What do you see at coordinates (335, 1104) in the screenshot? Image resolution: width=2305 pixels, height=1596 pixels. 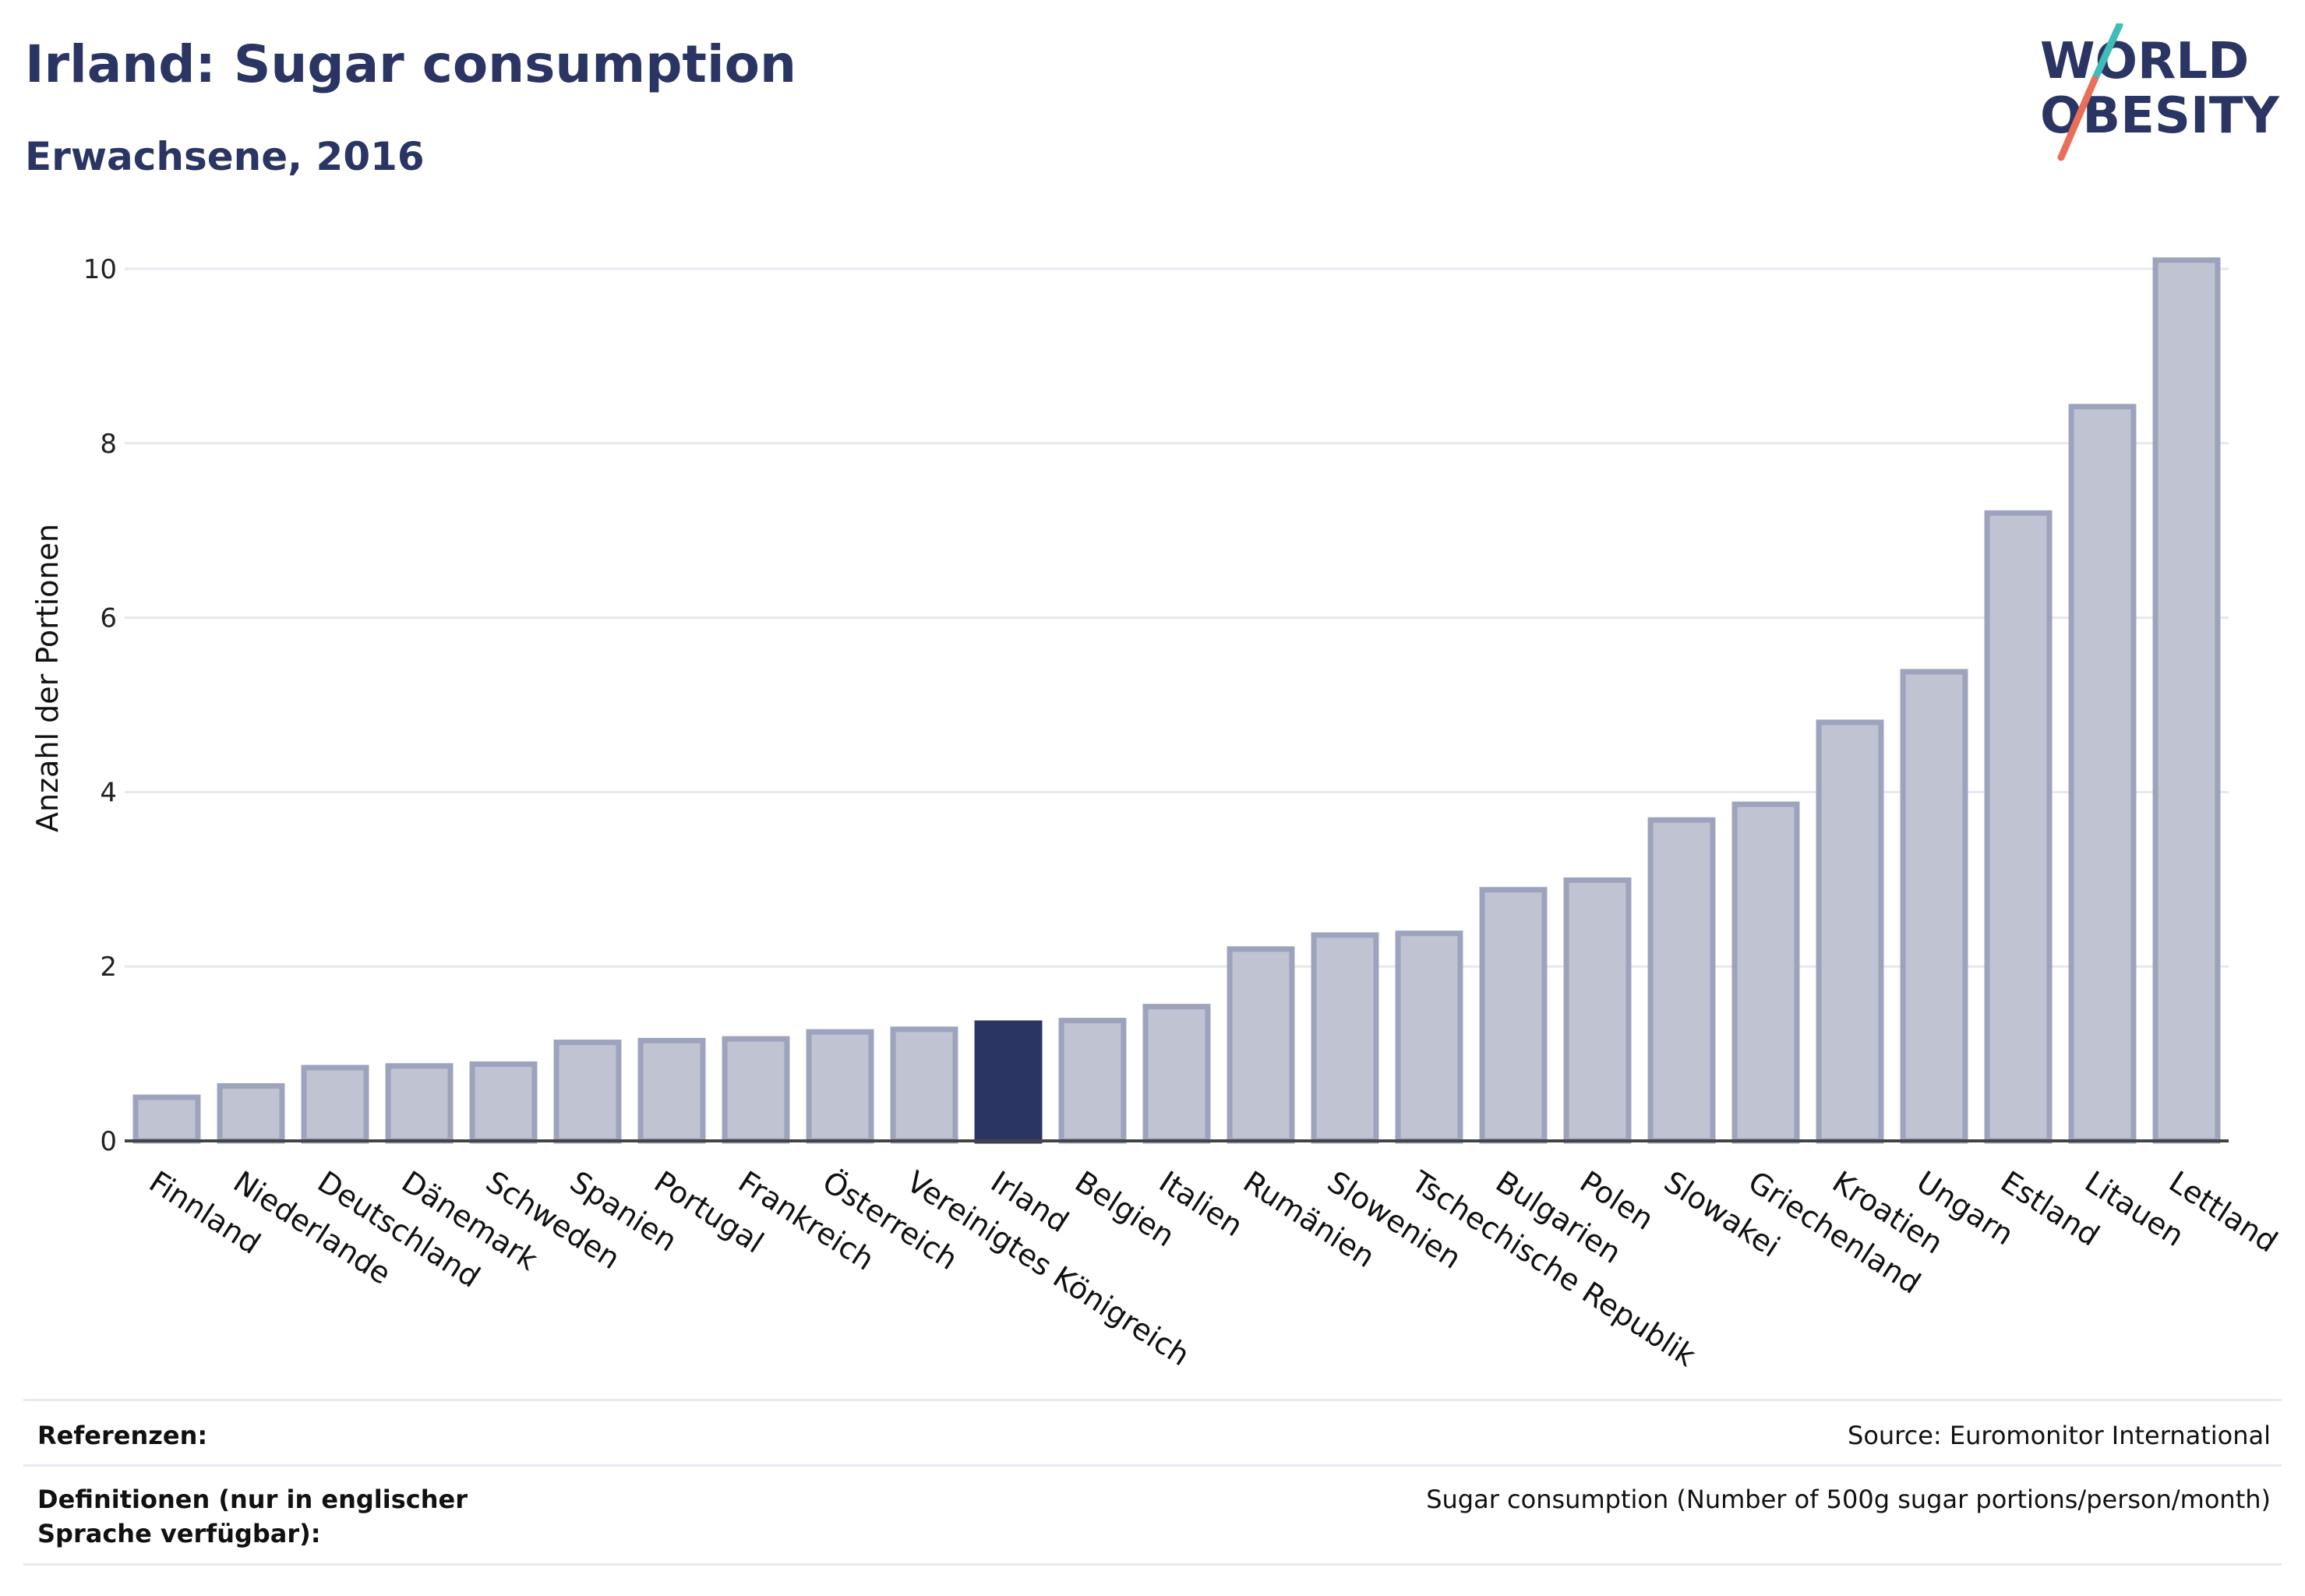 I see `bar-deutschland` at bounding box center [335, 1104].